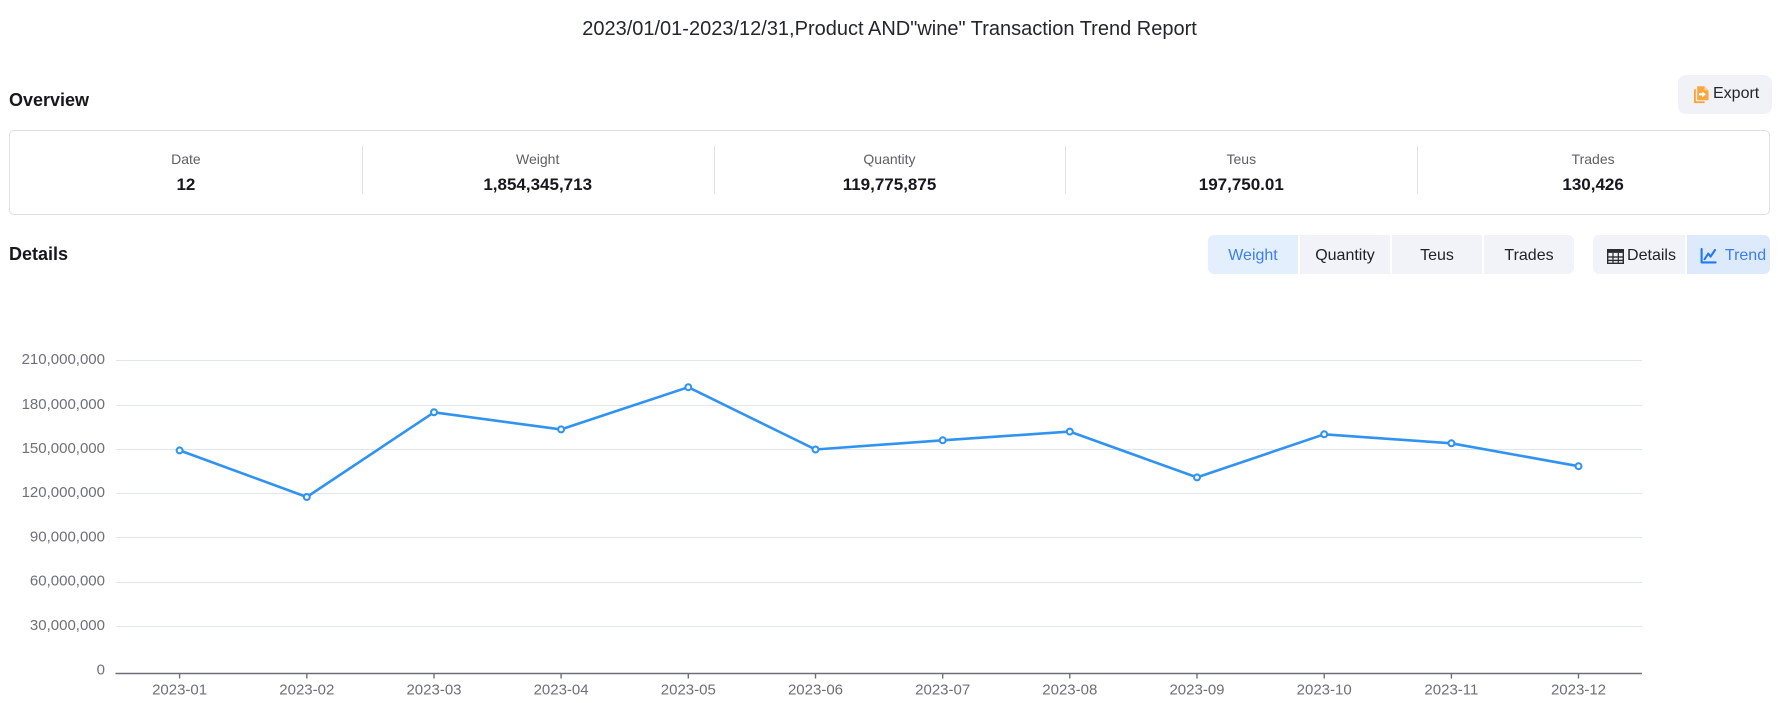 The height and width of the screenshot is (703, 1779). What do you see at coordinates (433, 690) in the screenshot?
I see `svg-text: 2023-03` at bounding box center [433, 690].